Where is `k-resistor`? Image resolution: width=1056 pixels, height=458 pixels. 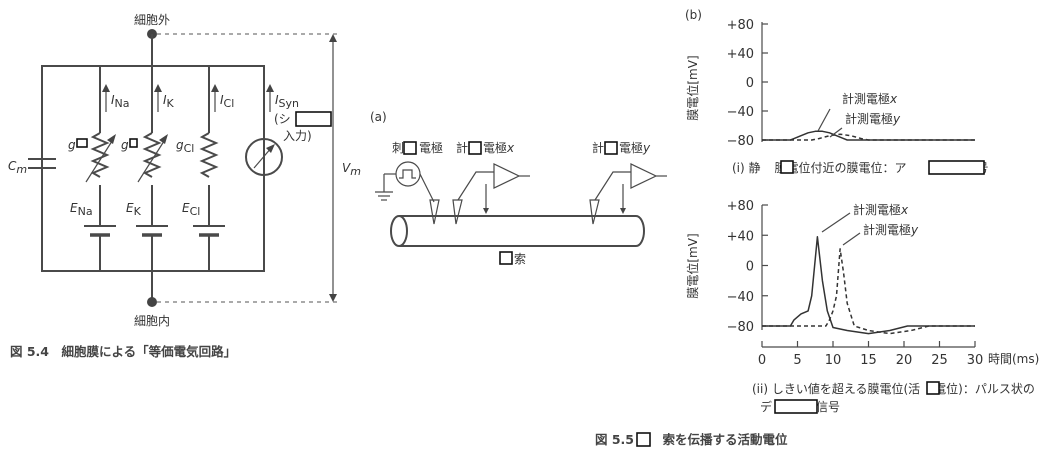 k-resistor is located at coordinates (152, 155).